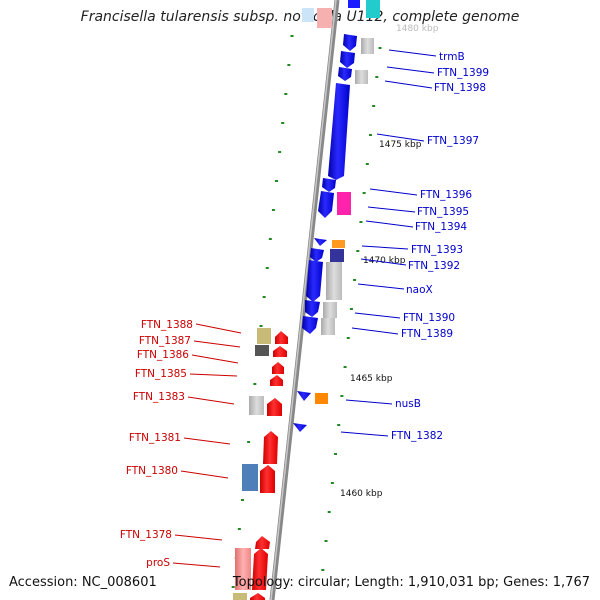 The height and width of the screenshot is (600, 600). I want to click on blue-leaders, so click(388, 243).